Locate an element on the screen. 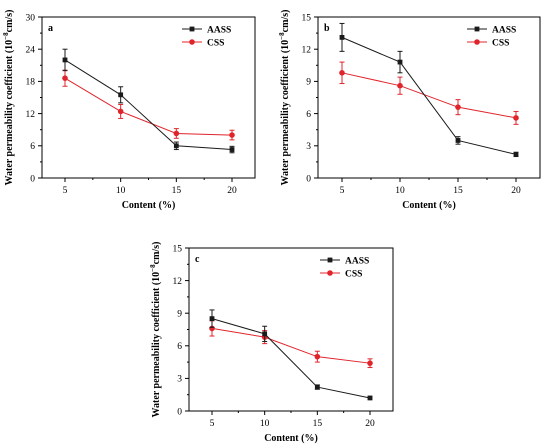  panel-letter: b is located at coordinates (327, 28).